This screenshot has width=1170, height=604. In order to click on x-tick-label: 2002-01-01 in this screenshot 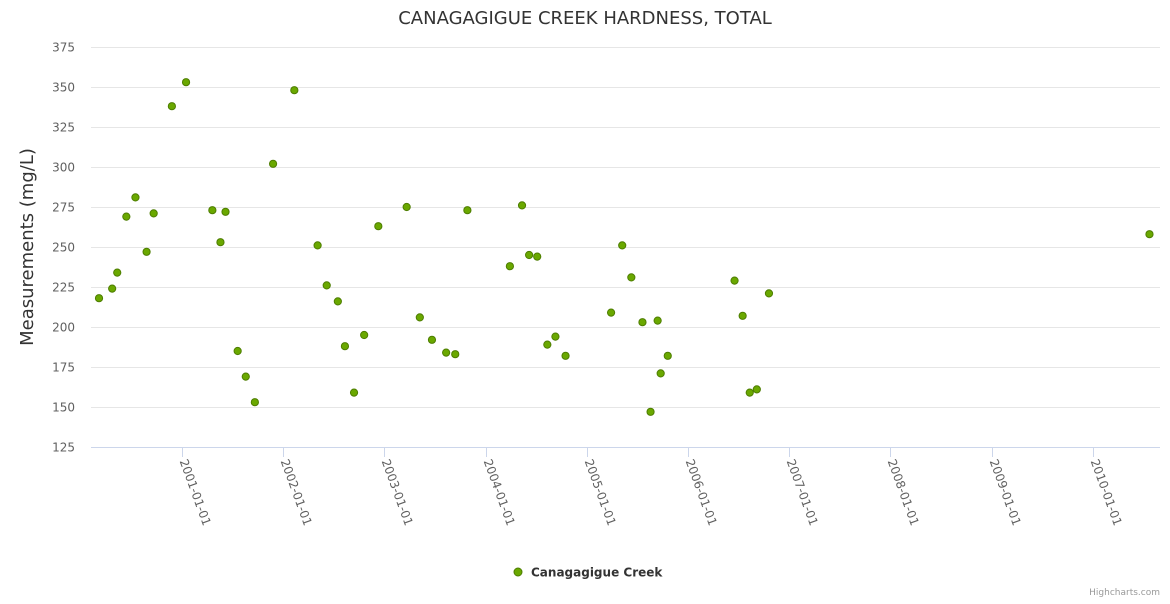, I will do `click(296, 492)`.